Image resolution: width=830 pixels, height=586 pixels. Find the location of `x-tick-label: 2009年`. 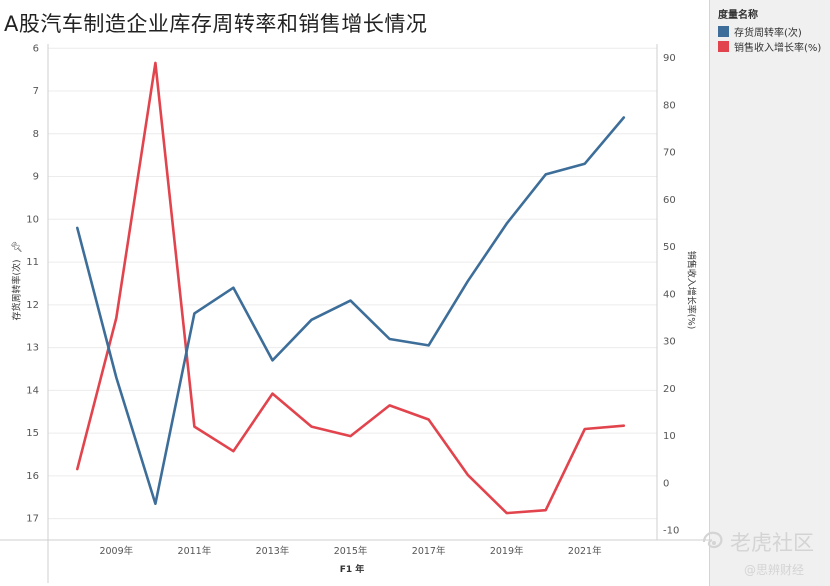

x-tick-label: 2009年 is located at coordinates (116, 551).